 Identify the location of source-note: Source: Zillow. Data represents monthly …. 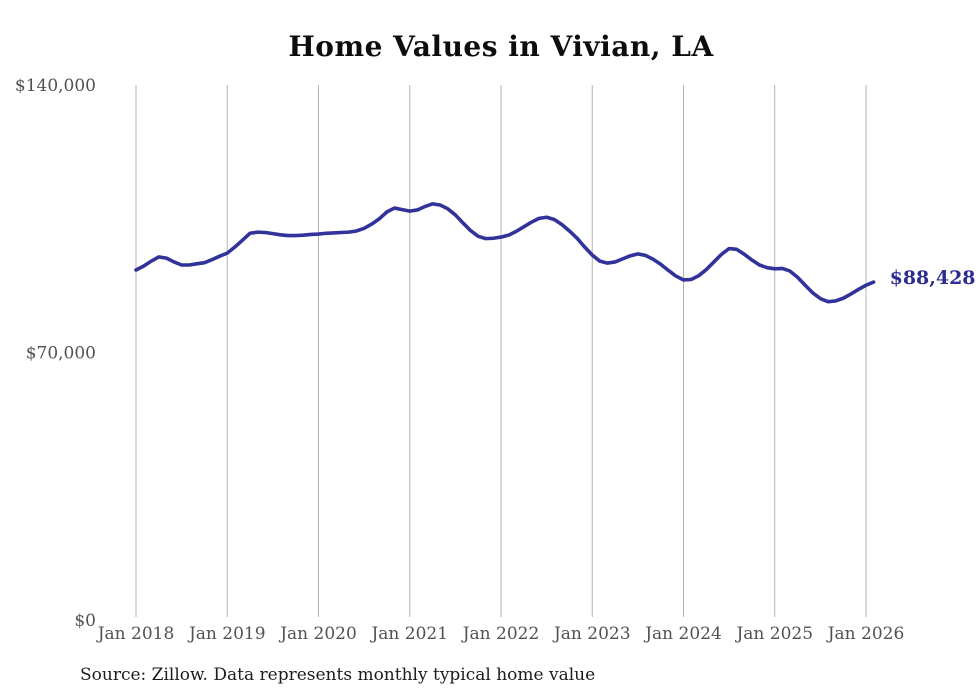
(338, 675).